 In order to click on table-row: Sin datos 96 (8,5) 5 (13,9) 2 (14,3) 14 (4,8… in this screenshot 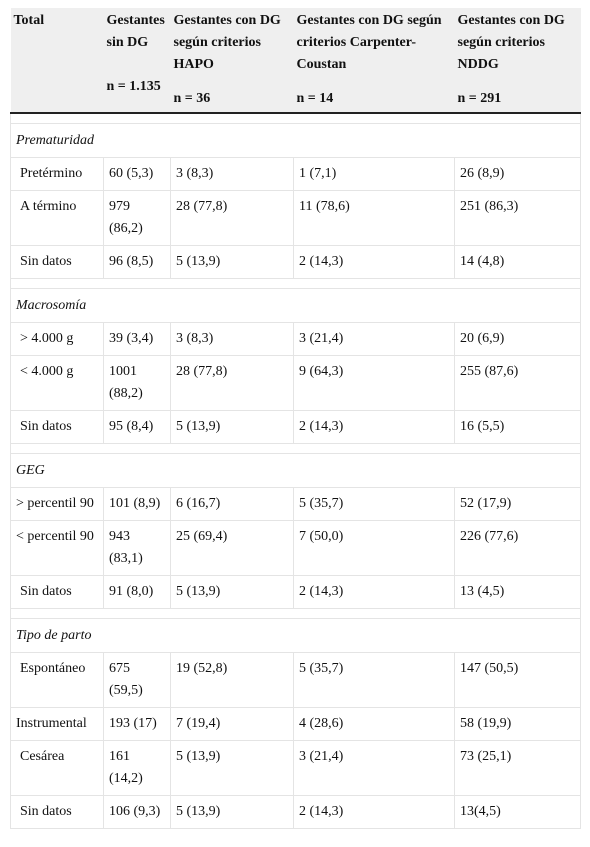, I will do `click(295, 262)`.